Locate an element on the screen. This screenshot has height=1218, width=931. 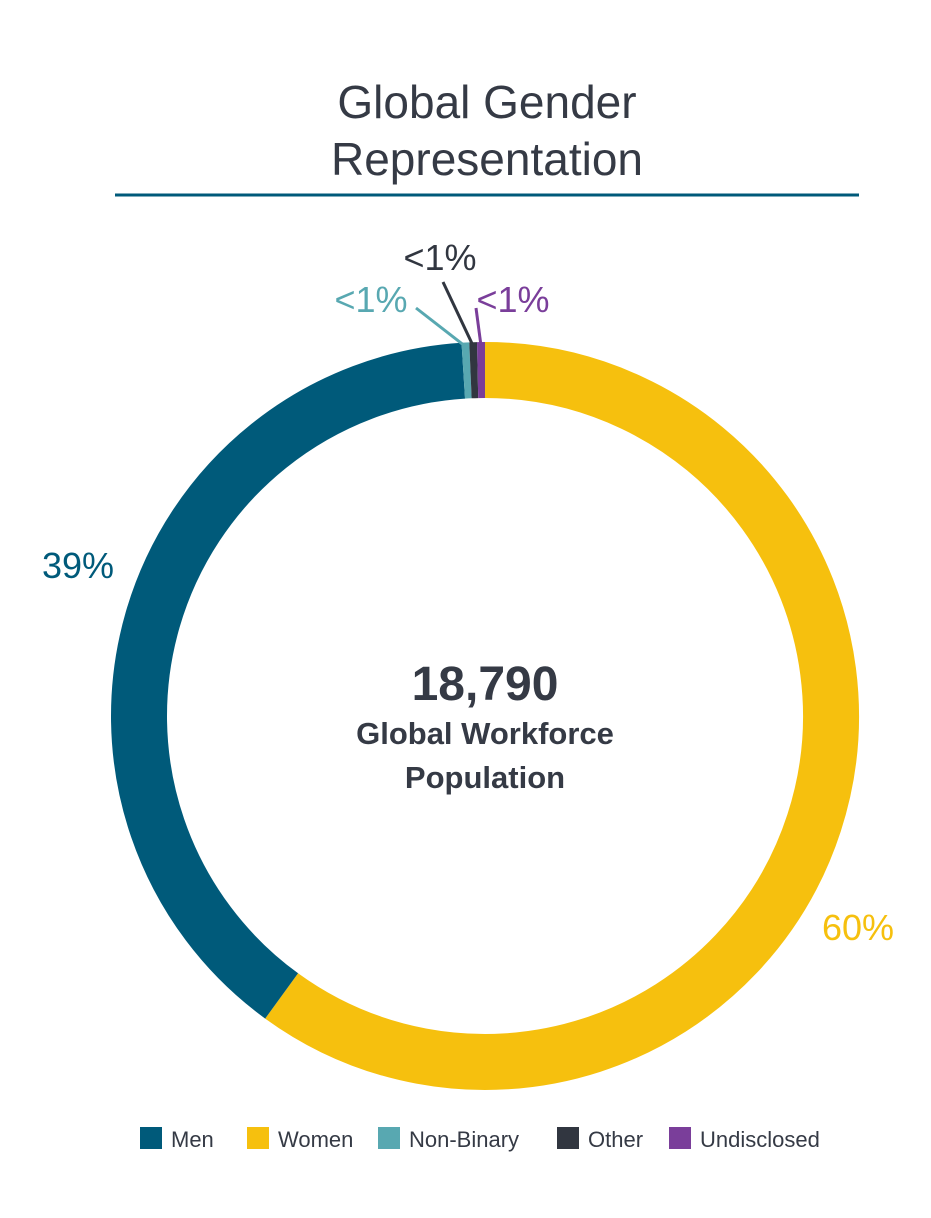
legend-item-men: Men is located at coordinates (177, 1139).